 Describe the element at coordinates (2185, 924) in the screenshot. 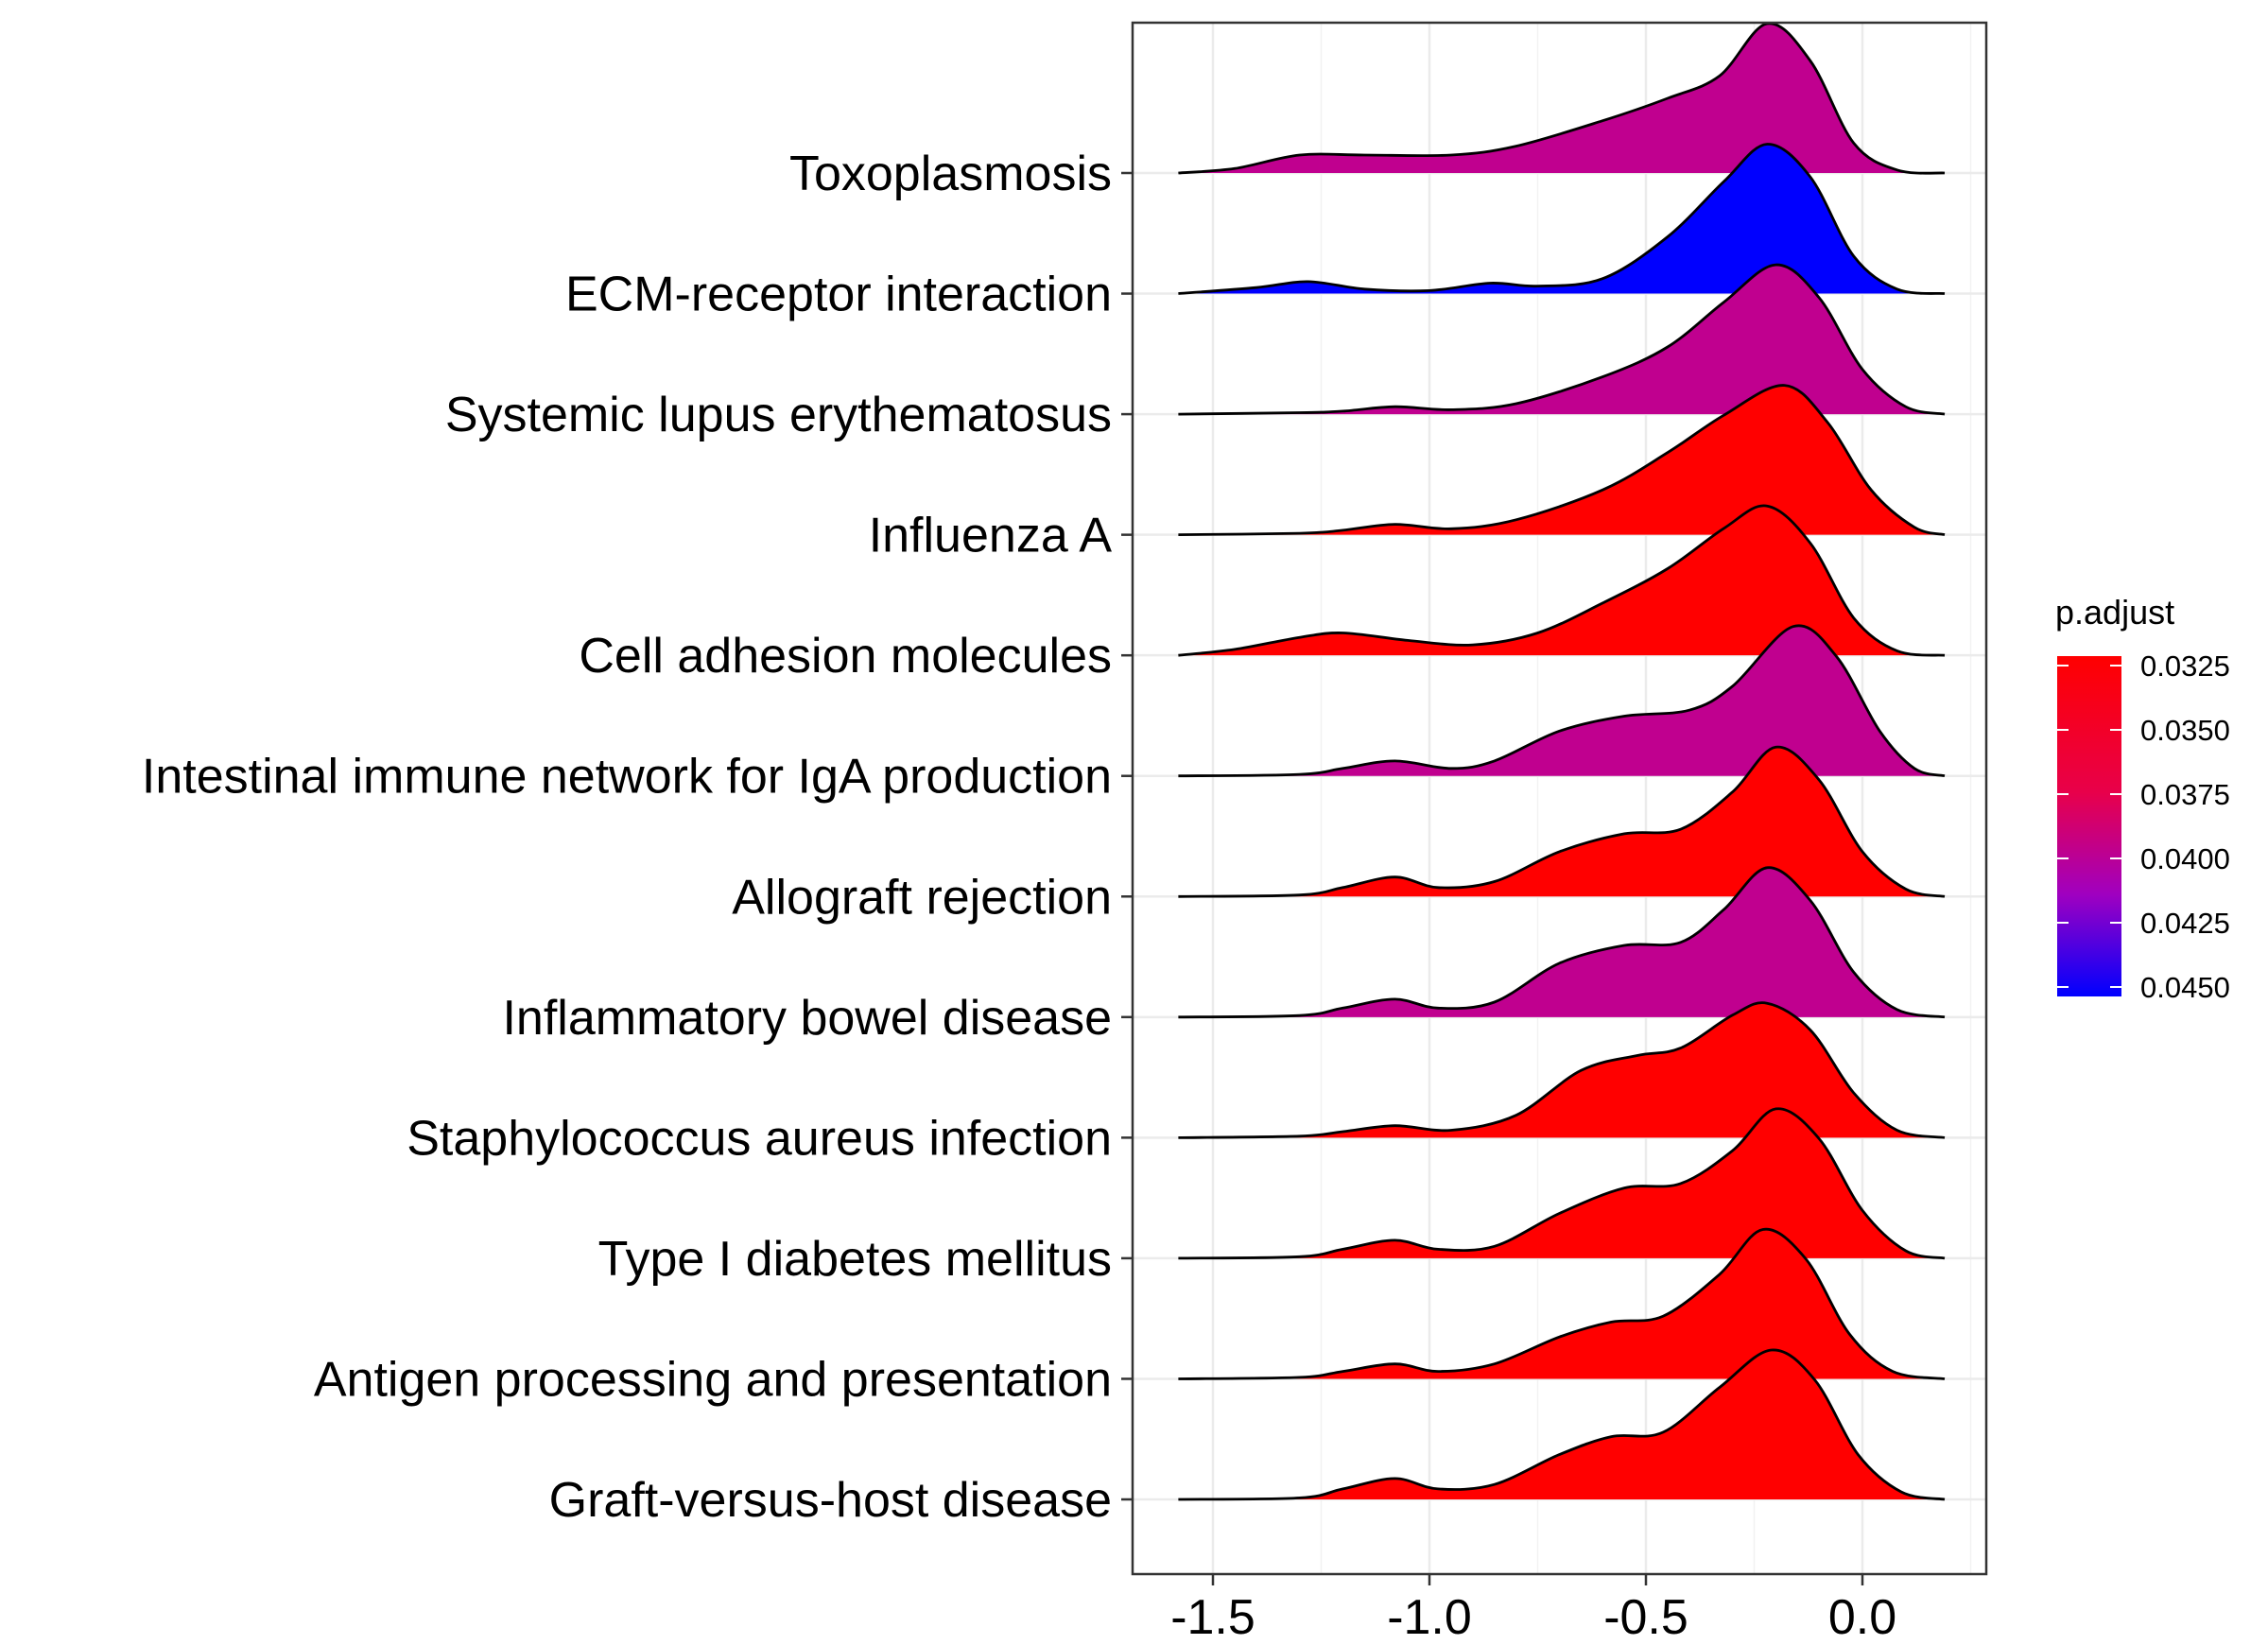

I see `legend-tick-label: 0.0425` at that location.